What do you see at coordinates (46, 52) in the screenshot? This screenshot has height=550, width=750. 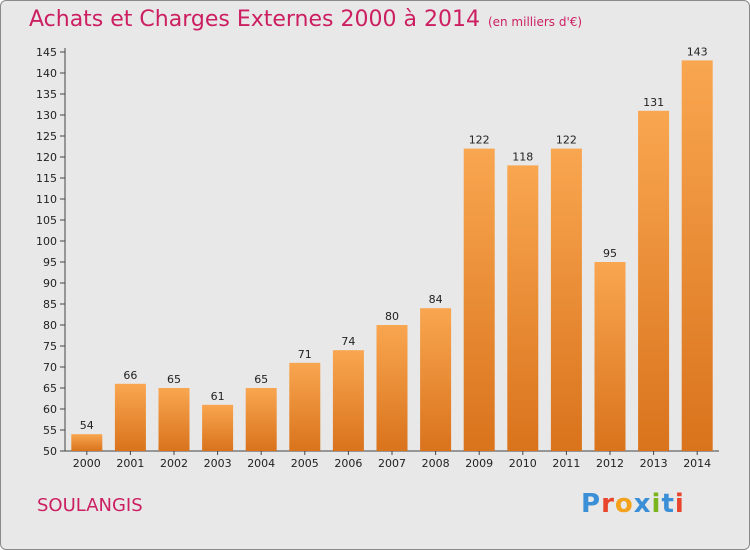 I see `y-tick-label: 145` at bounding box center [46, 52].